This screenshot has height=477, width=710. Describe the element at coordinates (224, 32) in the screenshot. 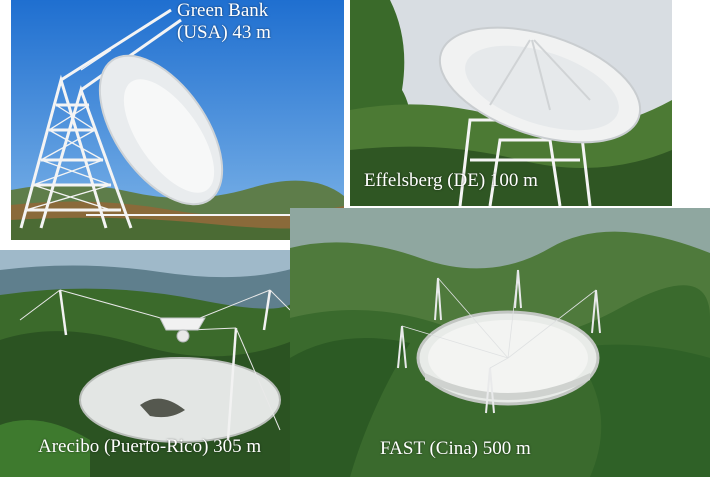

I see `green-bank-size: (USA) 43 m` at that location.